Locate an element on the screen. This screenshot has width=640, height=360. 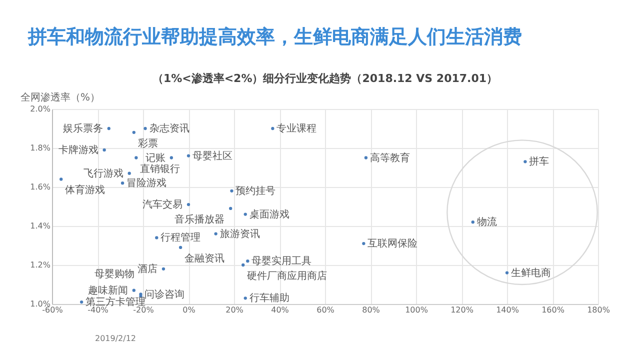
annotation: 母婴社区 is located at coordinates (212, 156).